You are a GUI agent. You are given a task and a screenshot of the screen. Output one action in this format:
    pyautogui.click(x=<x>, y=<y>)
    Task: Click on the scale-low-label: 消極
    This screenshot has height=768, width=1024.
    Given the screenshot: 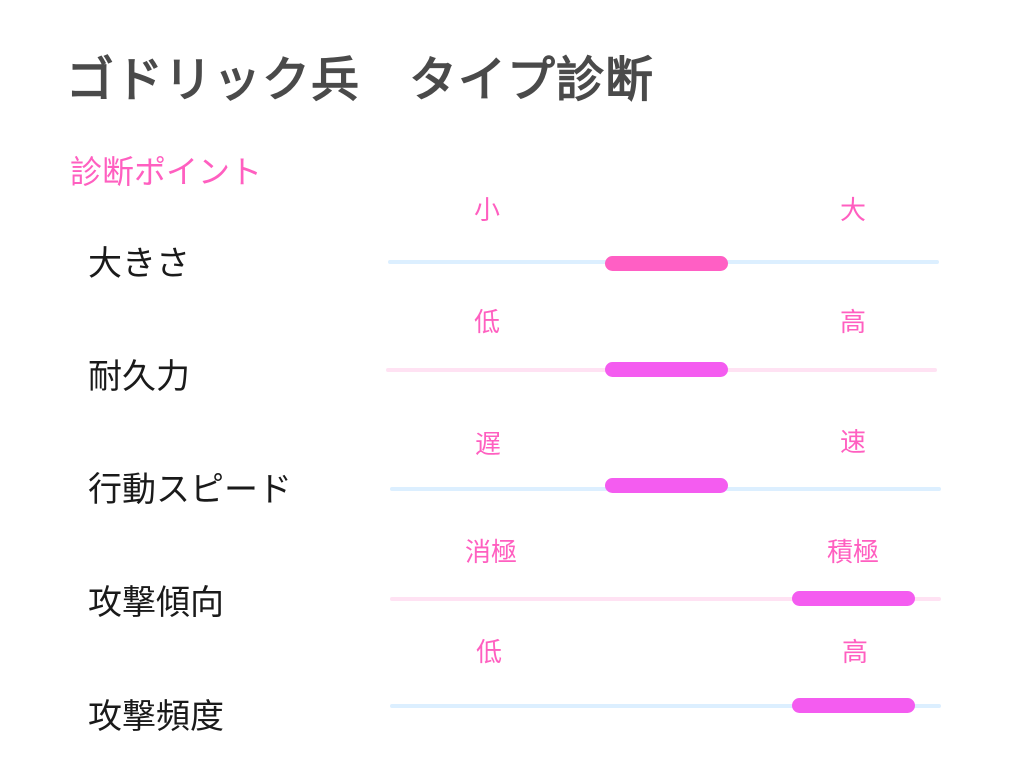 What is the action you would take?
    pyautogui.click(x=491, y=553)
    